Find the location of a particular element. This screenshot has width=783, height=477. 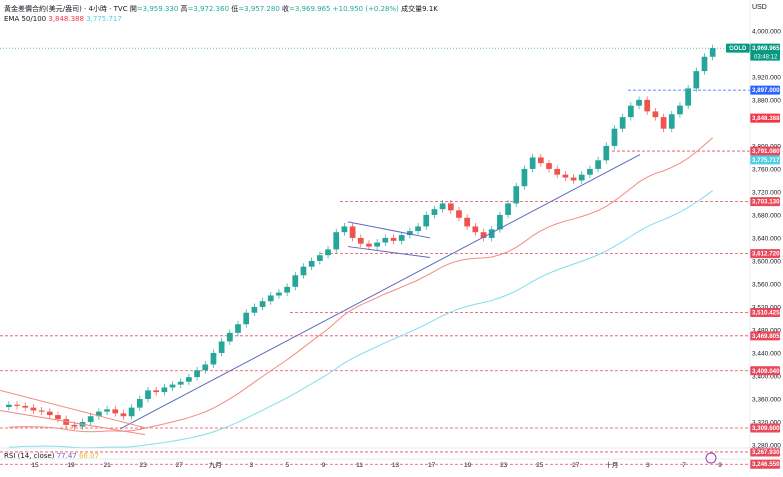

price-badge-value: 3,897.000 is located at coordinates (766, 90).